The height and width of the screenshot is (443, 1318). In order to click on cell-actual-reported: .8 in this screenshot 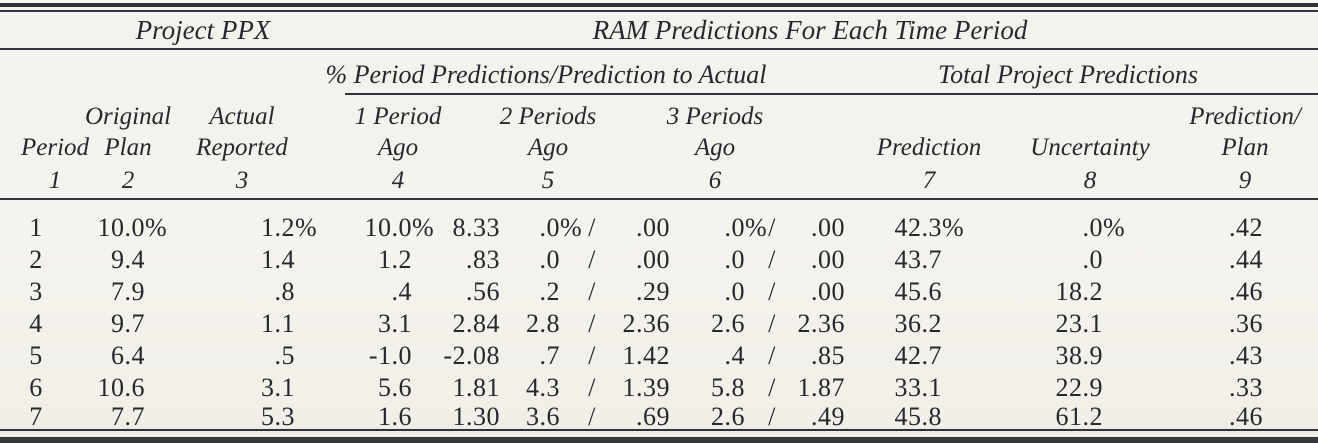, I will do `click(285, 292)`.